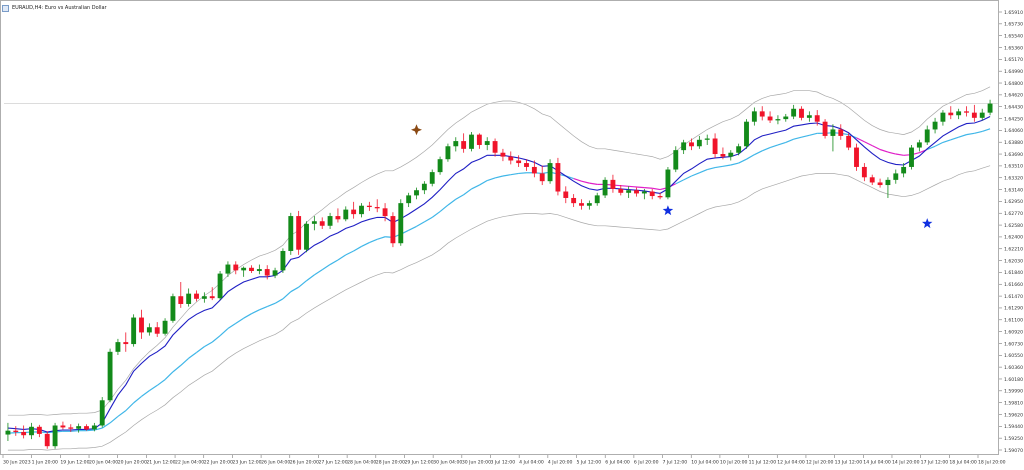 This screenshot has width=1024, height=470. Describe the element at coordinates (1013, 368) in the screenshot. I see `y-tick-label: 1.60360` at that location.